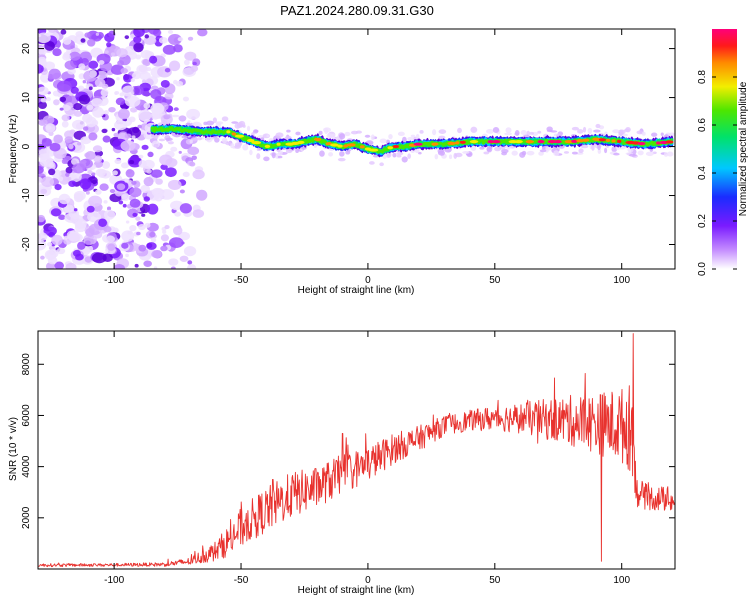 The width and height of the screenshot is (750, 600). Describe the element at coordinates (621, 280) in the screenshot. I see `spectrogram-x-tick-label: 100` at that location.